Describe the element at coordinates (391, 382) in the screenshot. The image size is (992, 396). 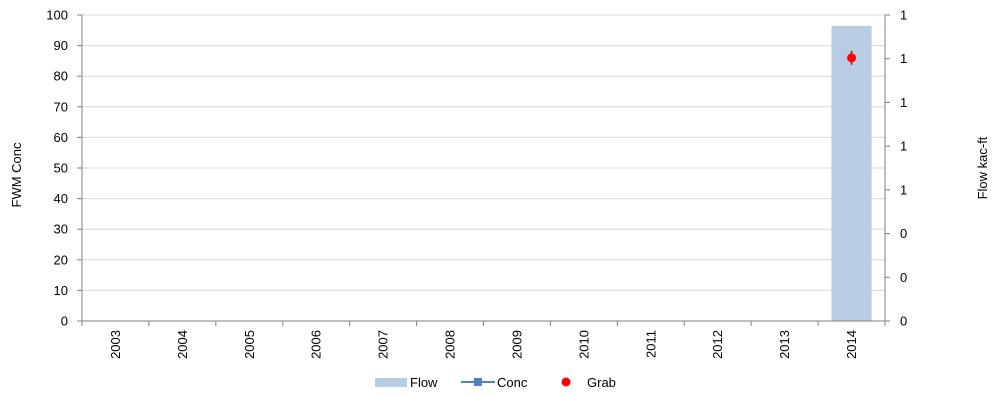
I see `legend-flow-swatch` at that location.